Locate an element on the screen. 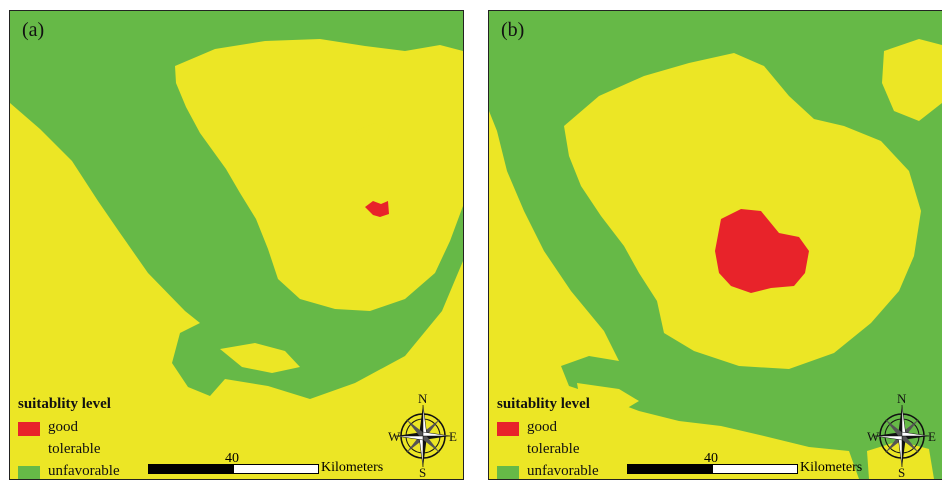 This screenshot has width=942, height=481. tolerable-patch is located at coordinates (372, 135).